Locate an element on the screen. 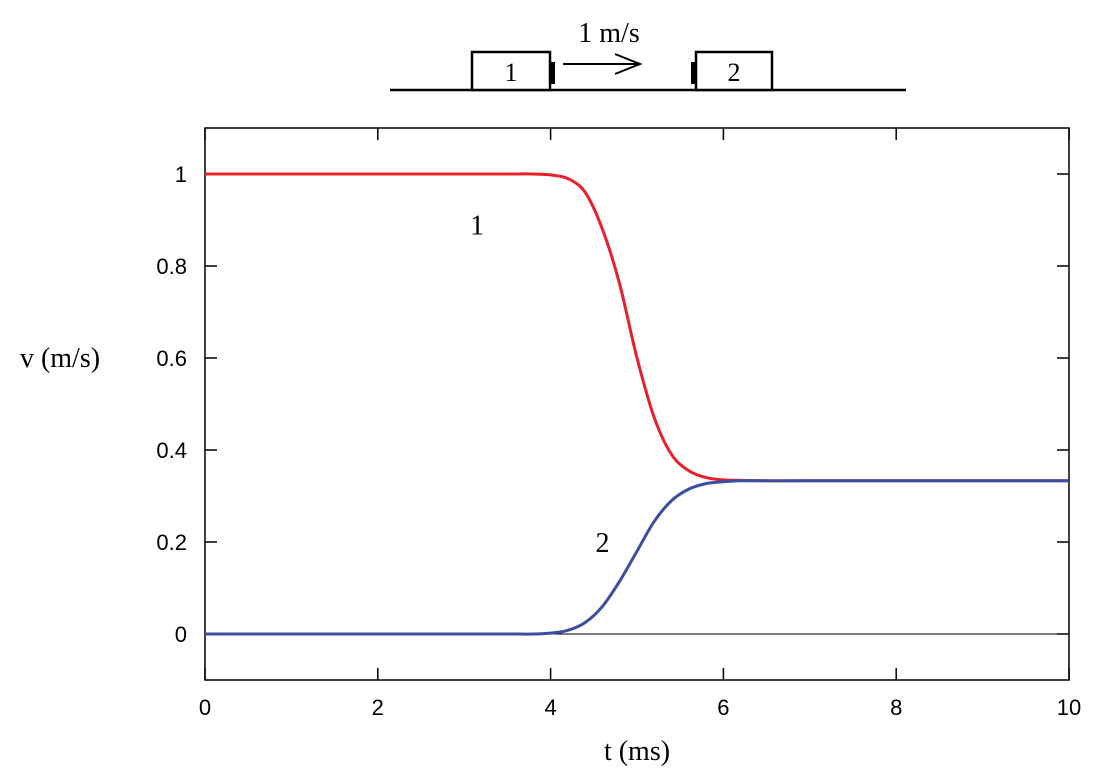  x-tick-label: 4 is located at coordinates (550, 707).